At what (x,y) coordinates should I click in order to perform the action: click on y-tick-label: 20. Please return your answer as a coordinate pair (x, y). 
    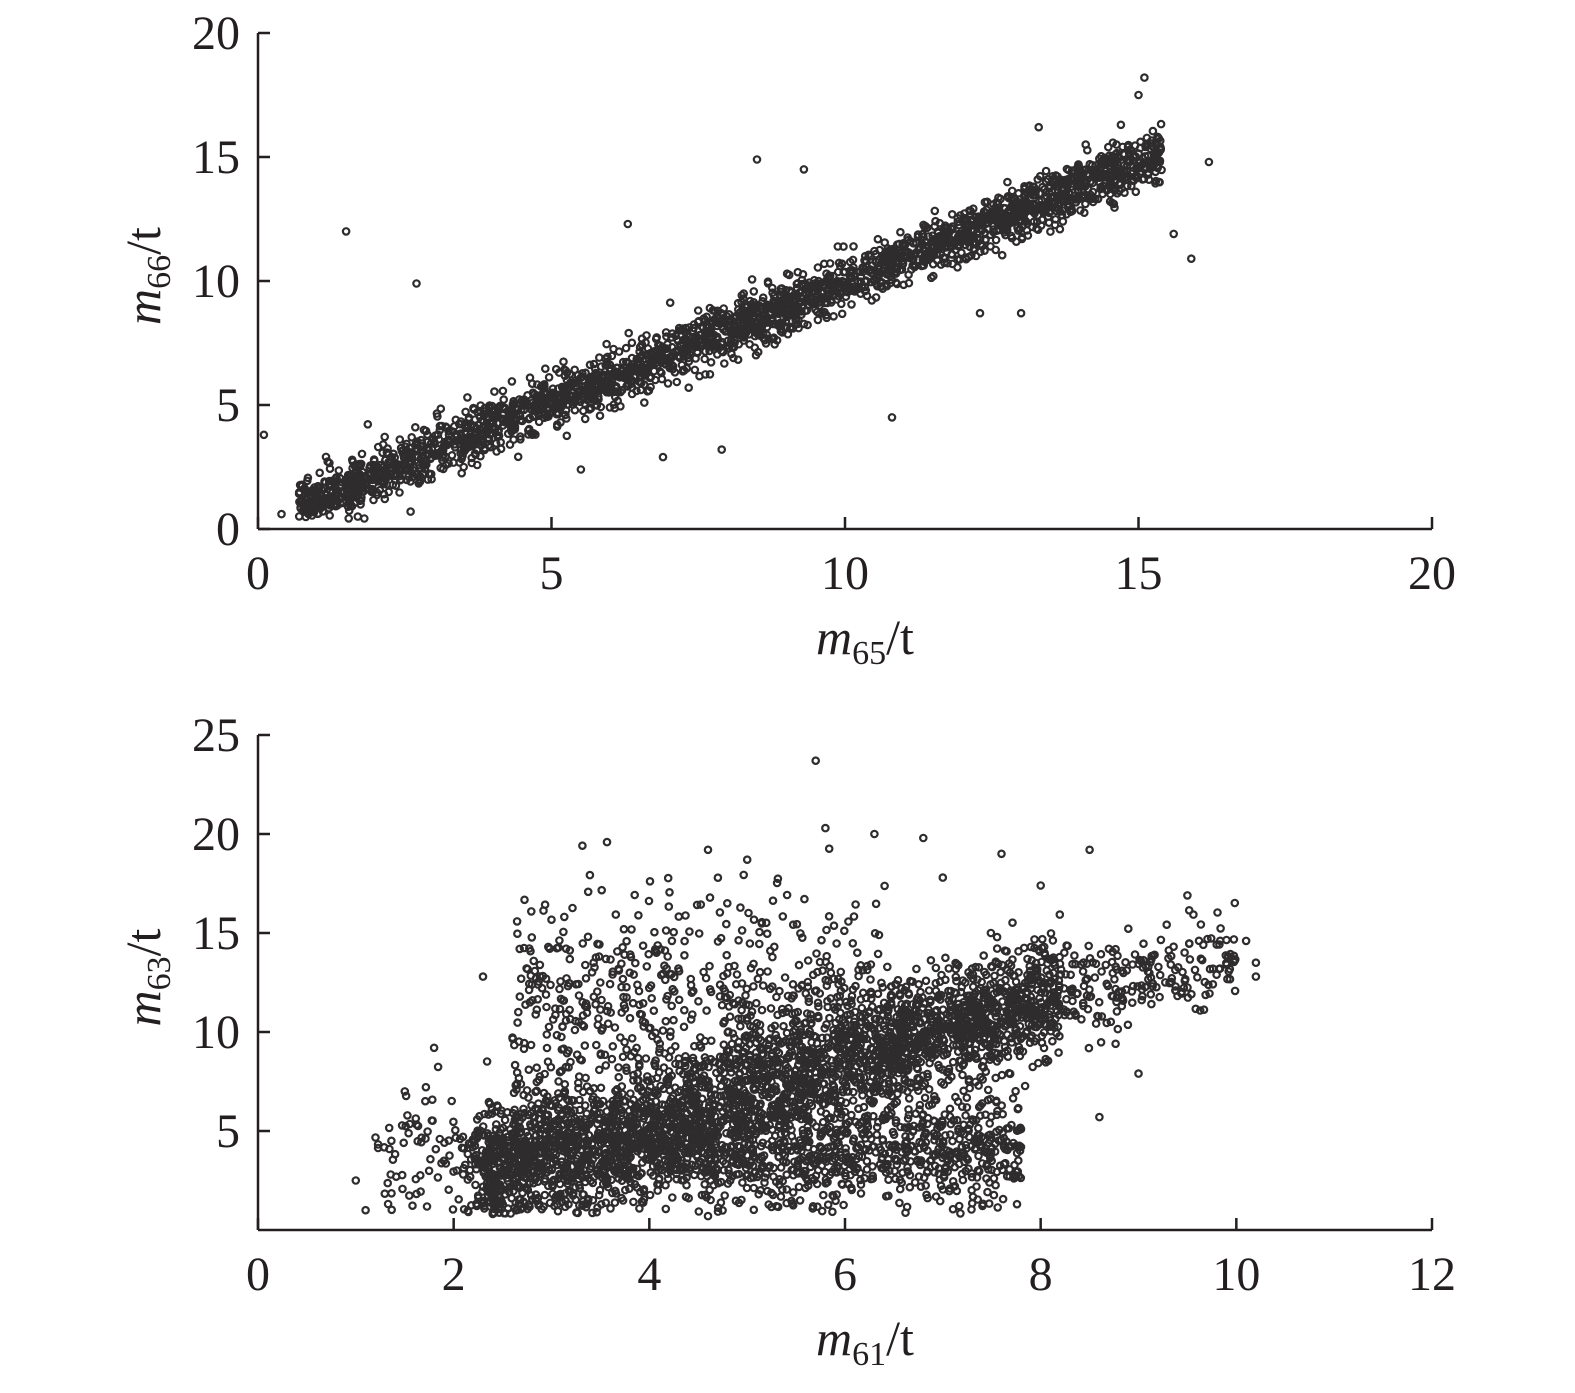
    Looking at the image, I should click on (216, 33).